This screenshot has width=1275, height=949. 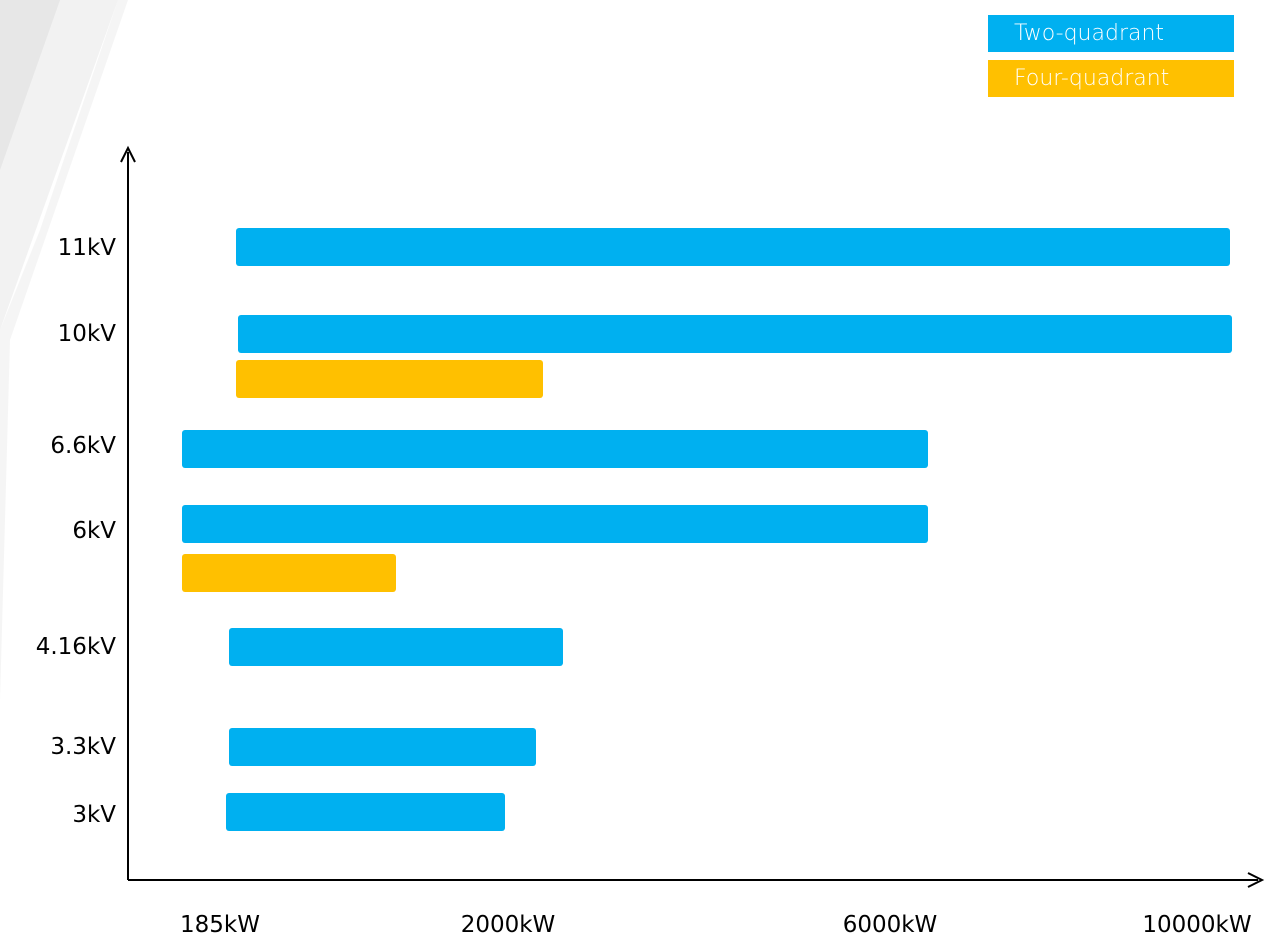 I want to click on legend-item-two-quadrant: Two-quadrant, so click(x=1111, y=33).